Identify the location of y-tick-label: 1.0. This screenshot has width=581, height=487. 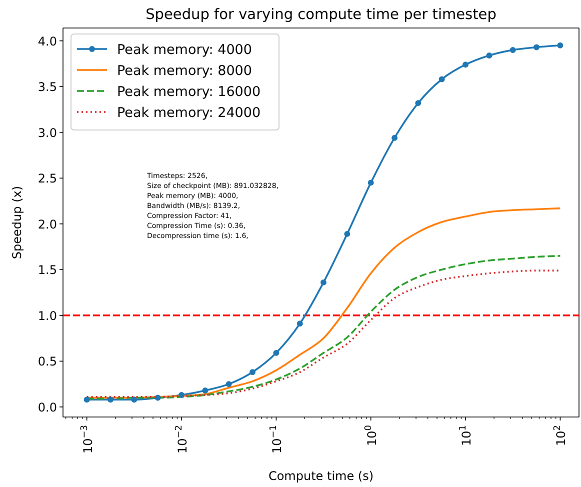
(47, 315).